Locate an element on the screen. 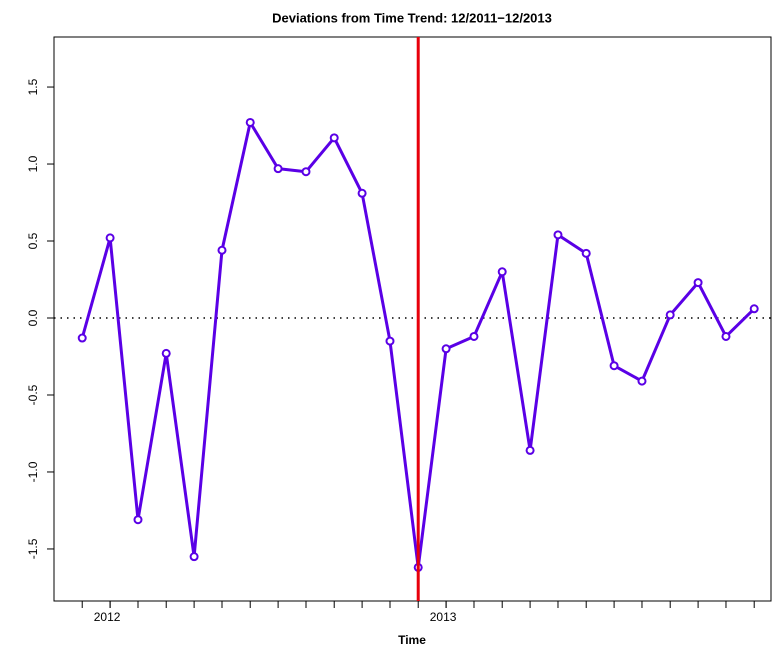 The height and width of the screenshot is (651, 772). x-axis-label: Time is located at coordinates (412, 640).